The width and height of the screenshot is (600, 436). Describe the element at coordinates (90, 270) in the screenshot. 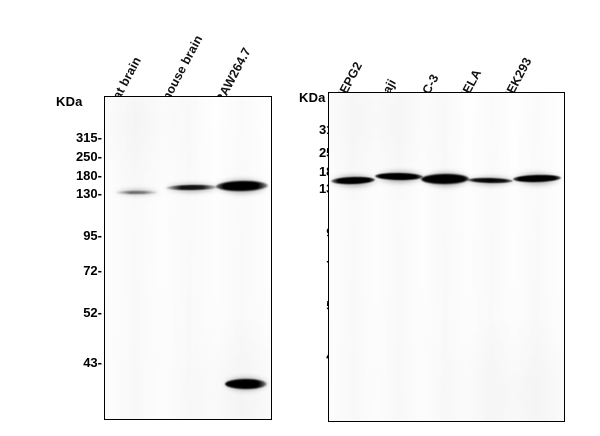

I see `mw-value: 72` at that location.